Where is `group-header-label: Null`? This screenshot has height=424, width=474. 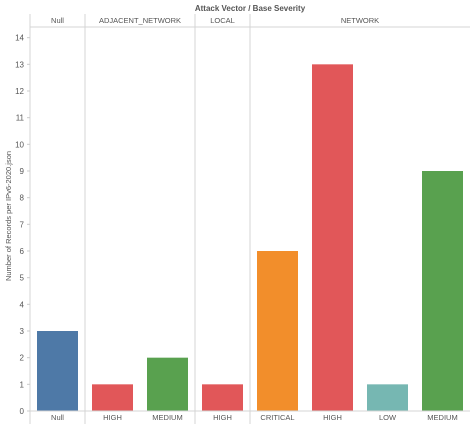 group-header-label: Null is located at coordinates (57, 20).